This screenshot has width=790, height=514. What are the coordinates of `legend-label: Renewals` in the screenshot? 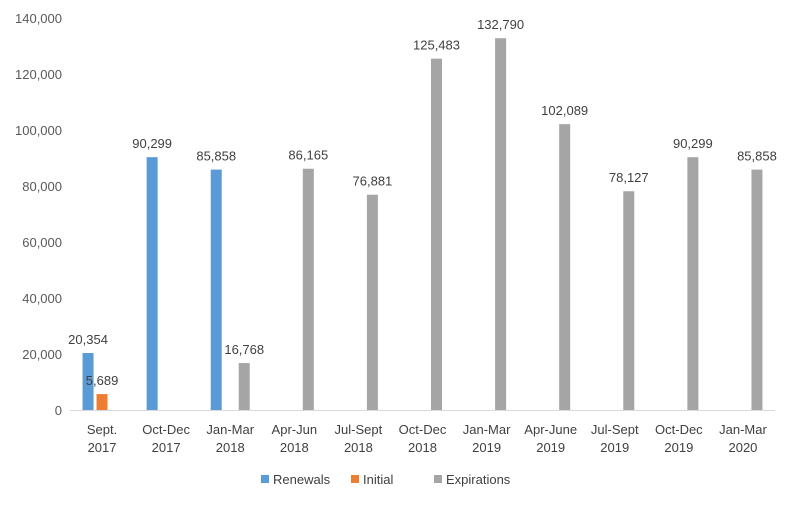 It's located at (302, 479).